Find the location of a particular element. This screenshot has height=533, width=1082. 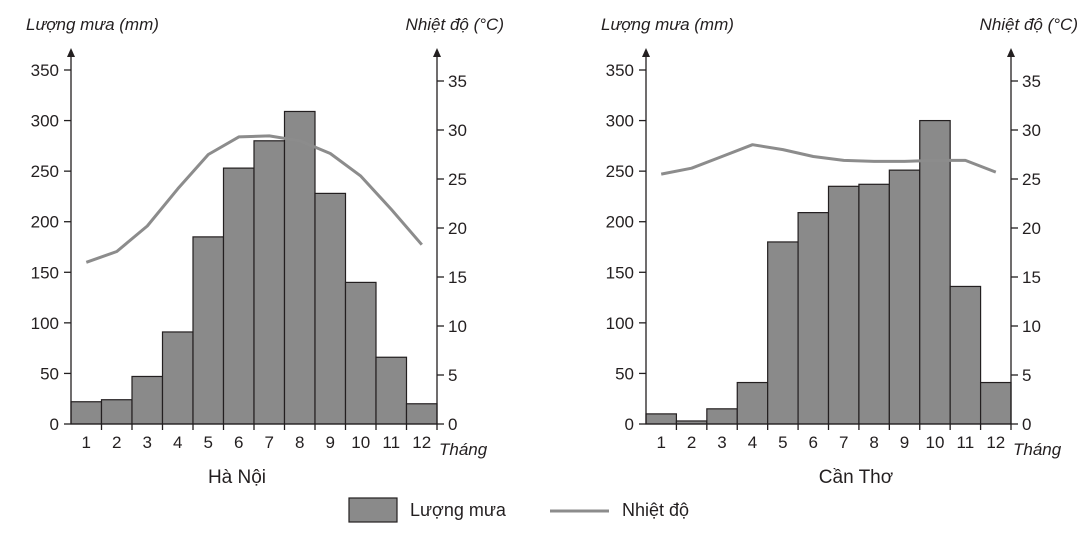

cantho-x-tick-label: 12 is located at coordinates (995, 442).